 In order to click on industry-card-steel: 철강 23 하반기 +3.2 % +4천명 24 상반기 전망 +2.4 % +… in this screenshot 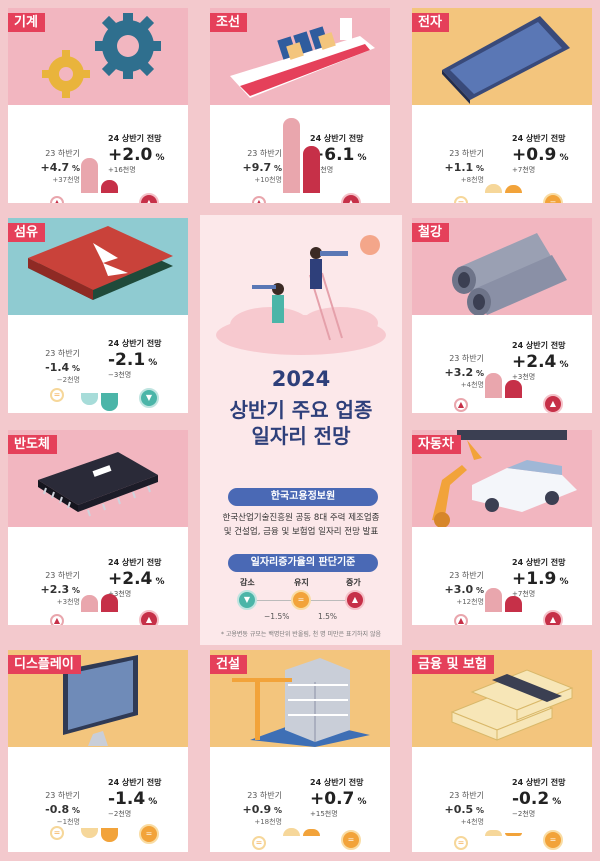, I will do `click(502, 315)`.